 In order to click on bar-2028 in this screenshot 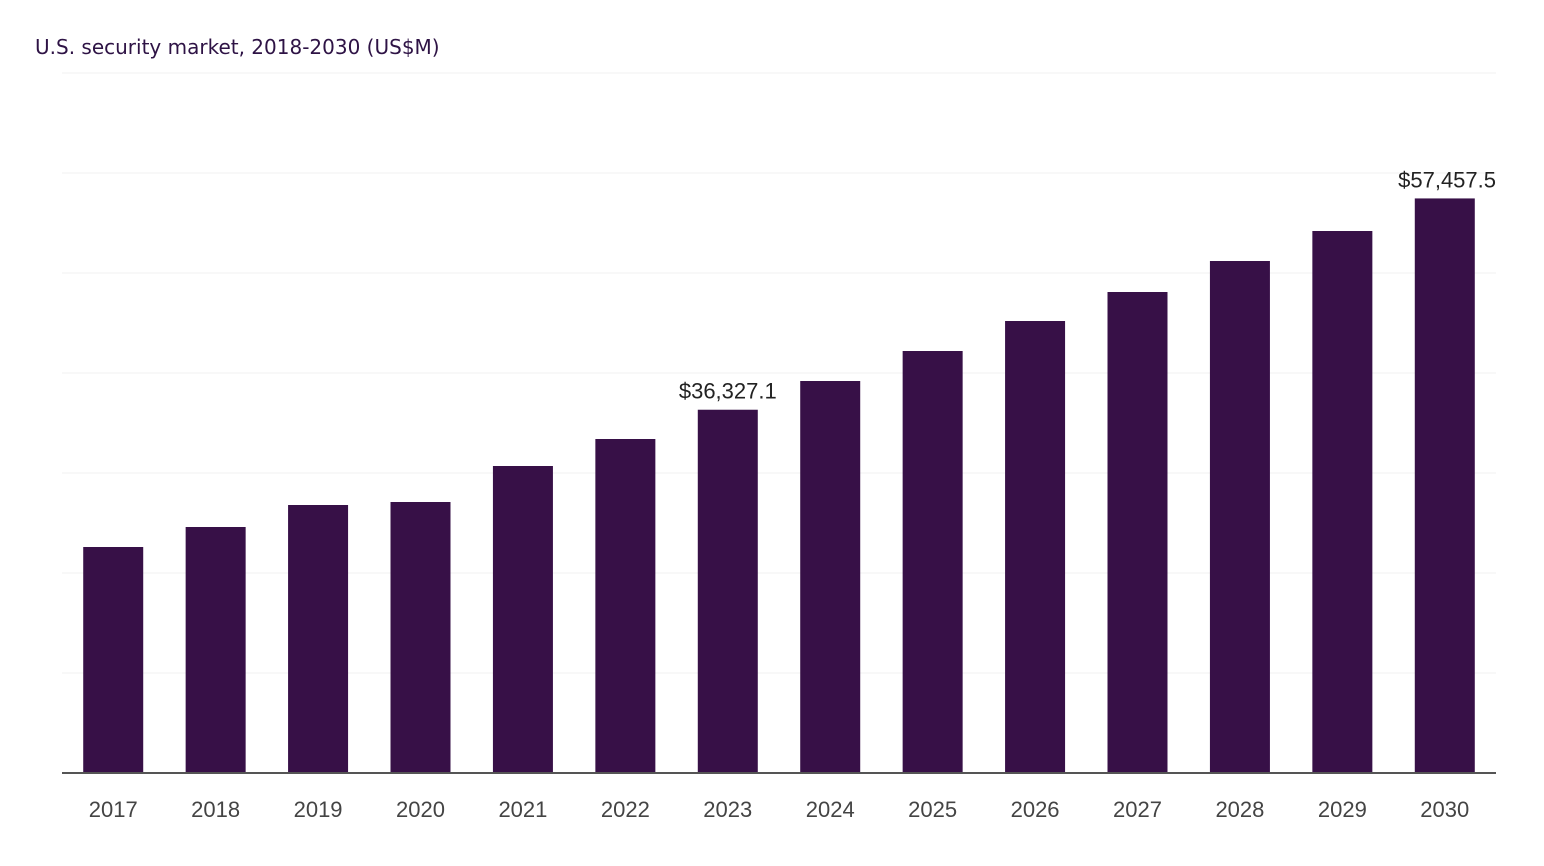, I will do `click(1239, 517)`.